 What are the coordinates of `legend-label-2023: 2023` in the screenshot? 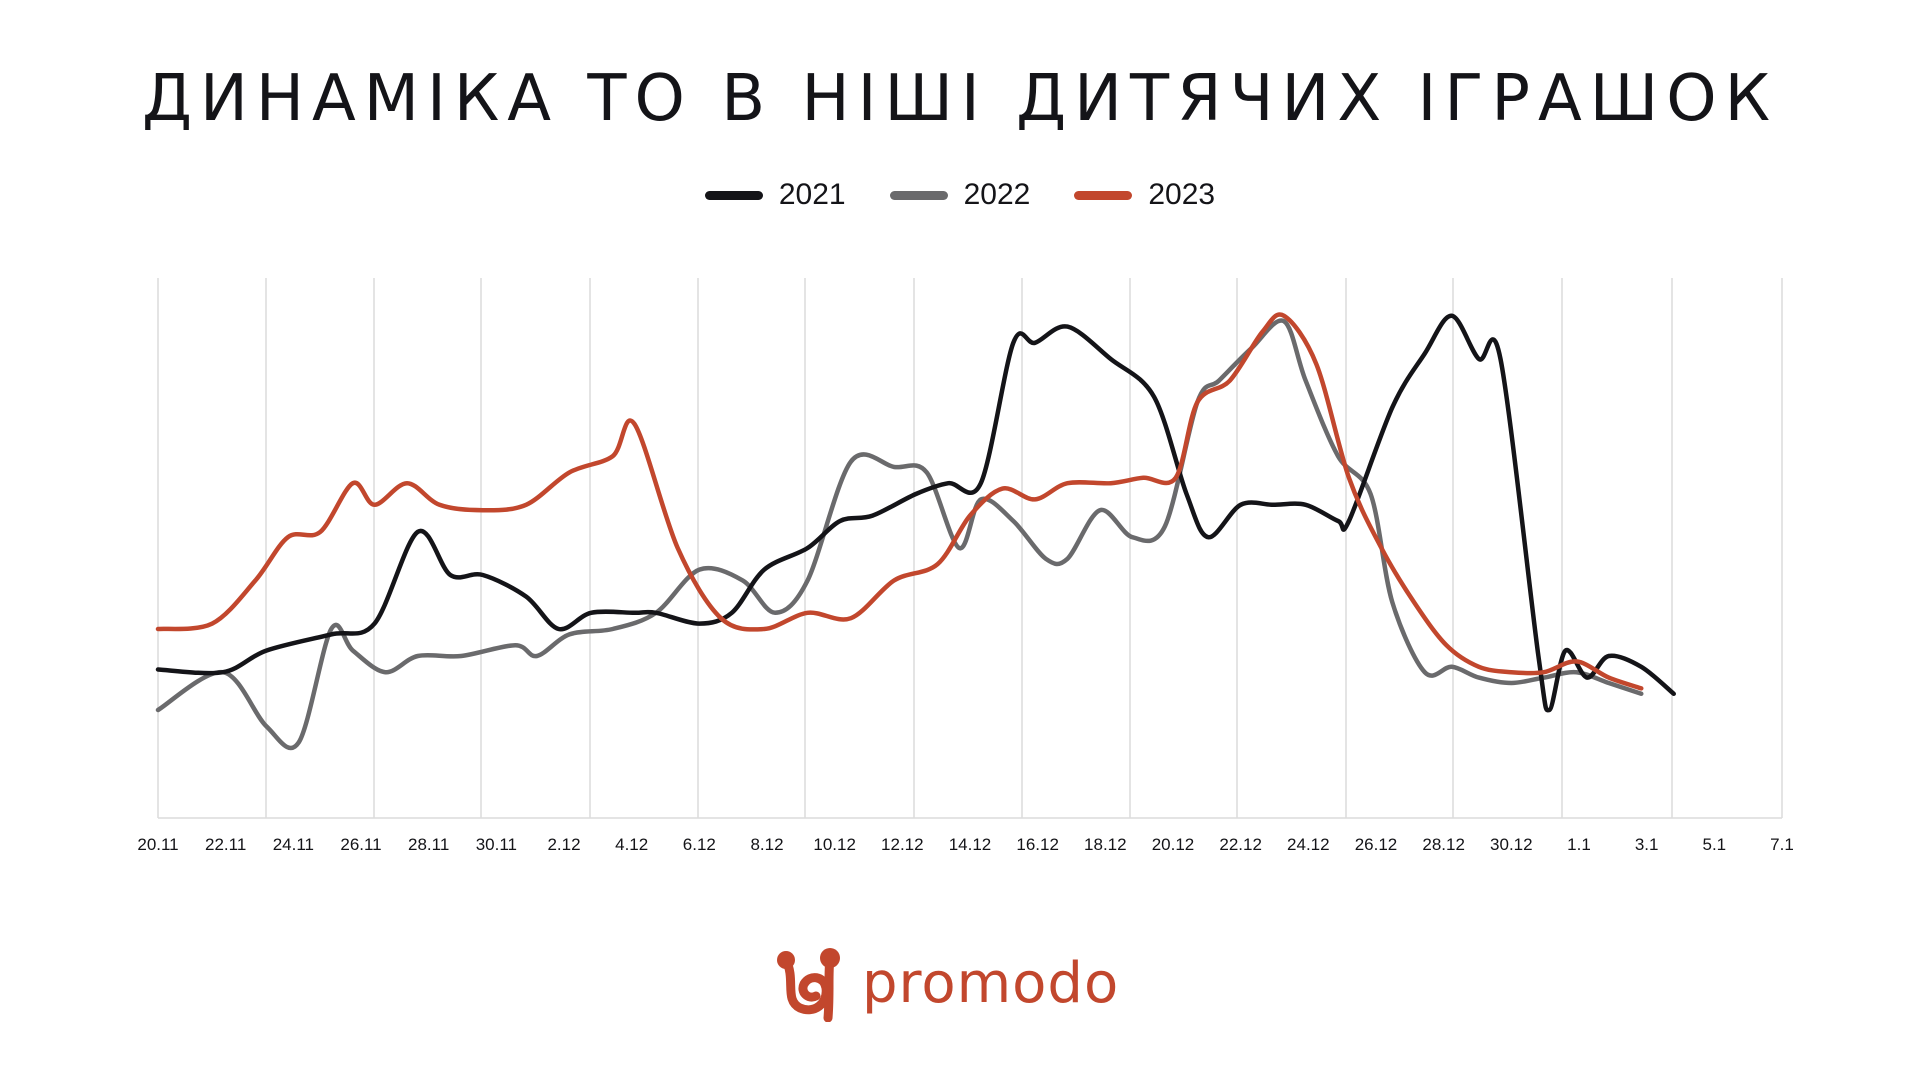 It's located at (1182, 194).